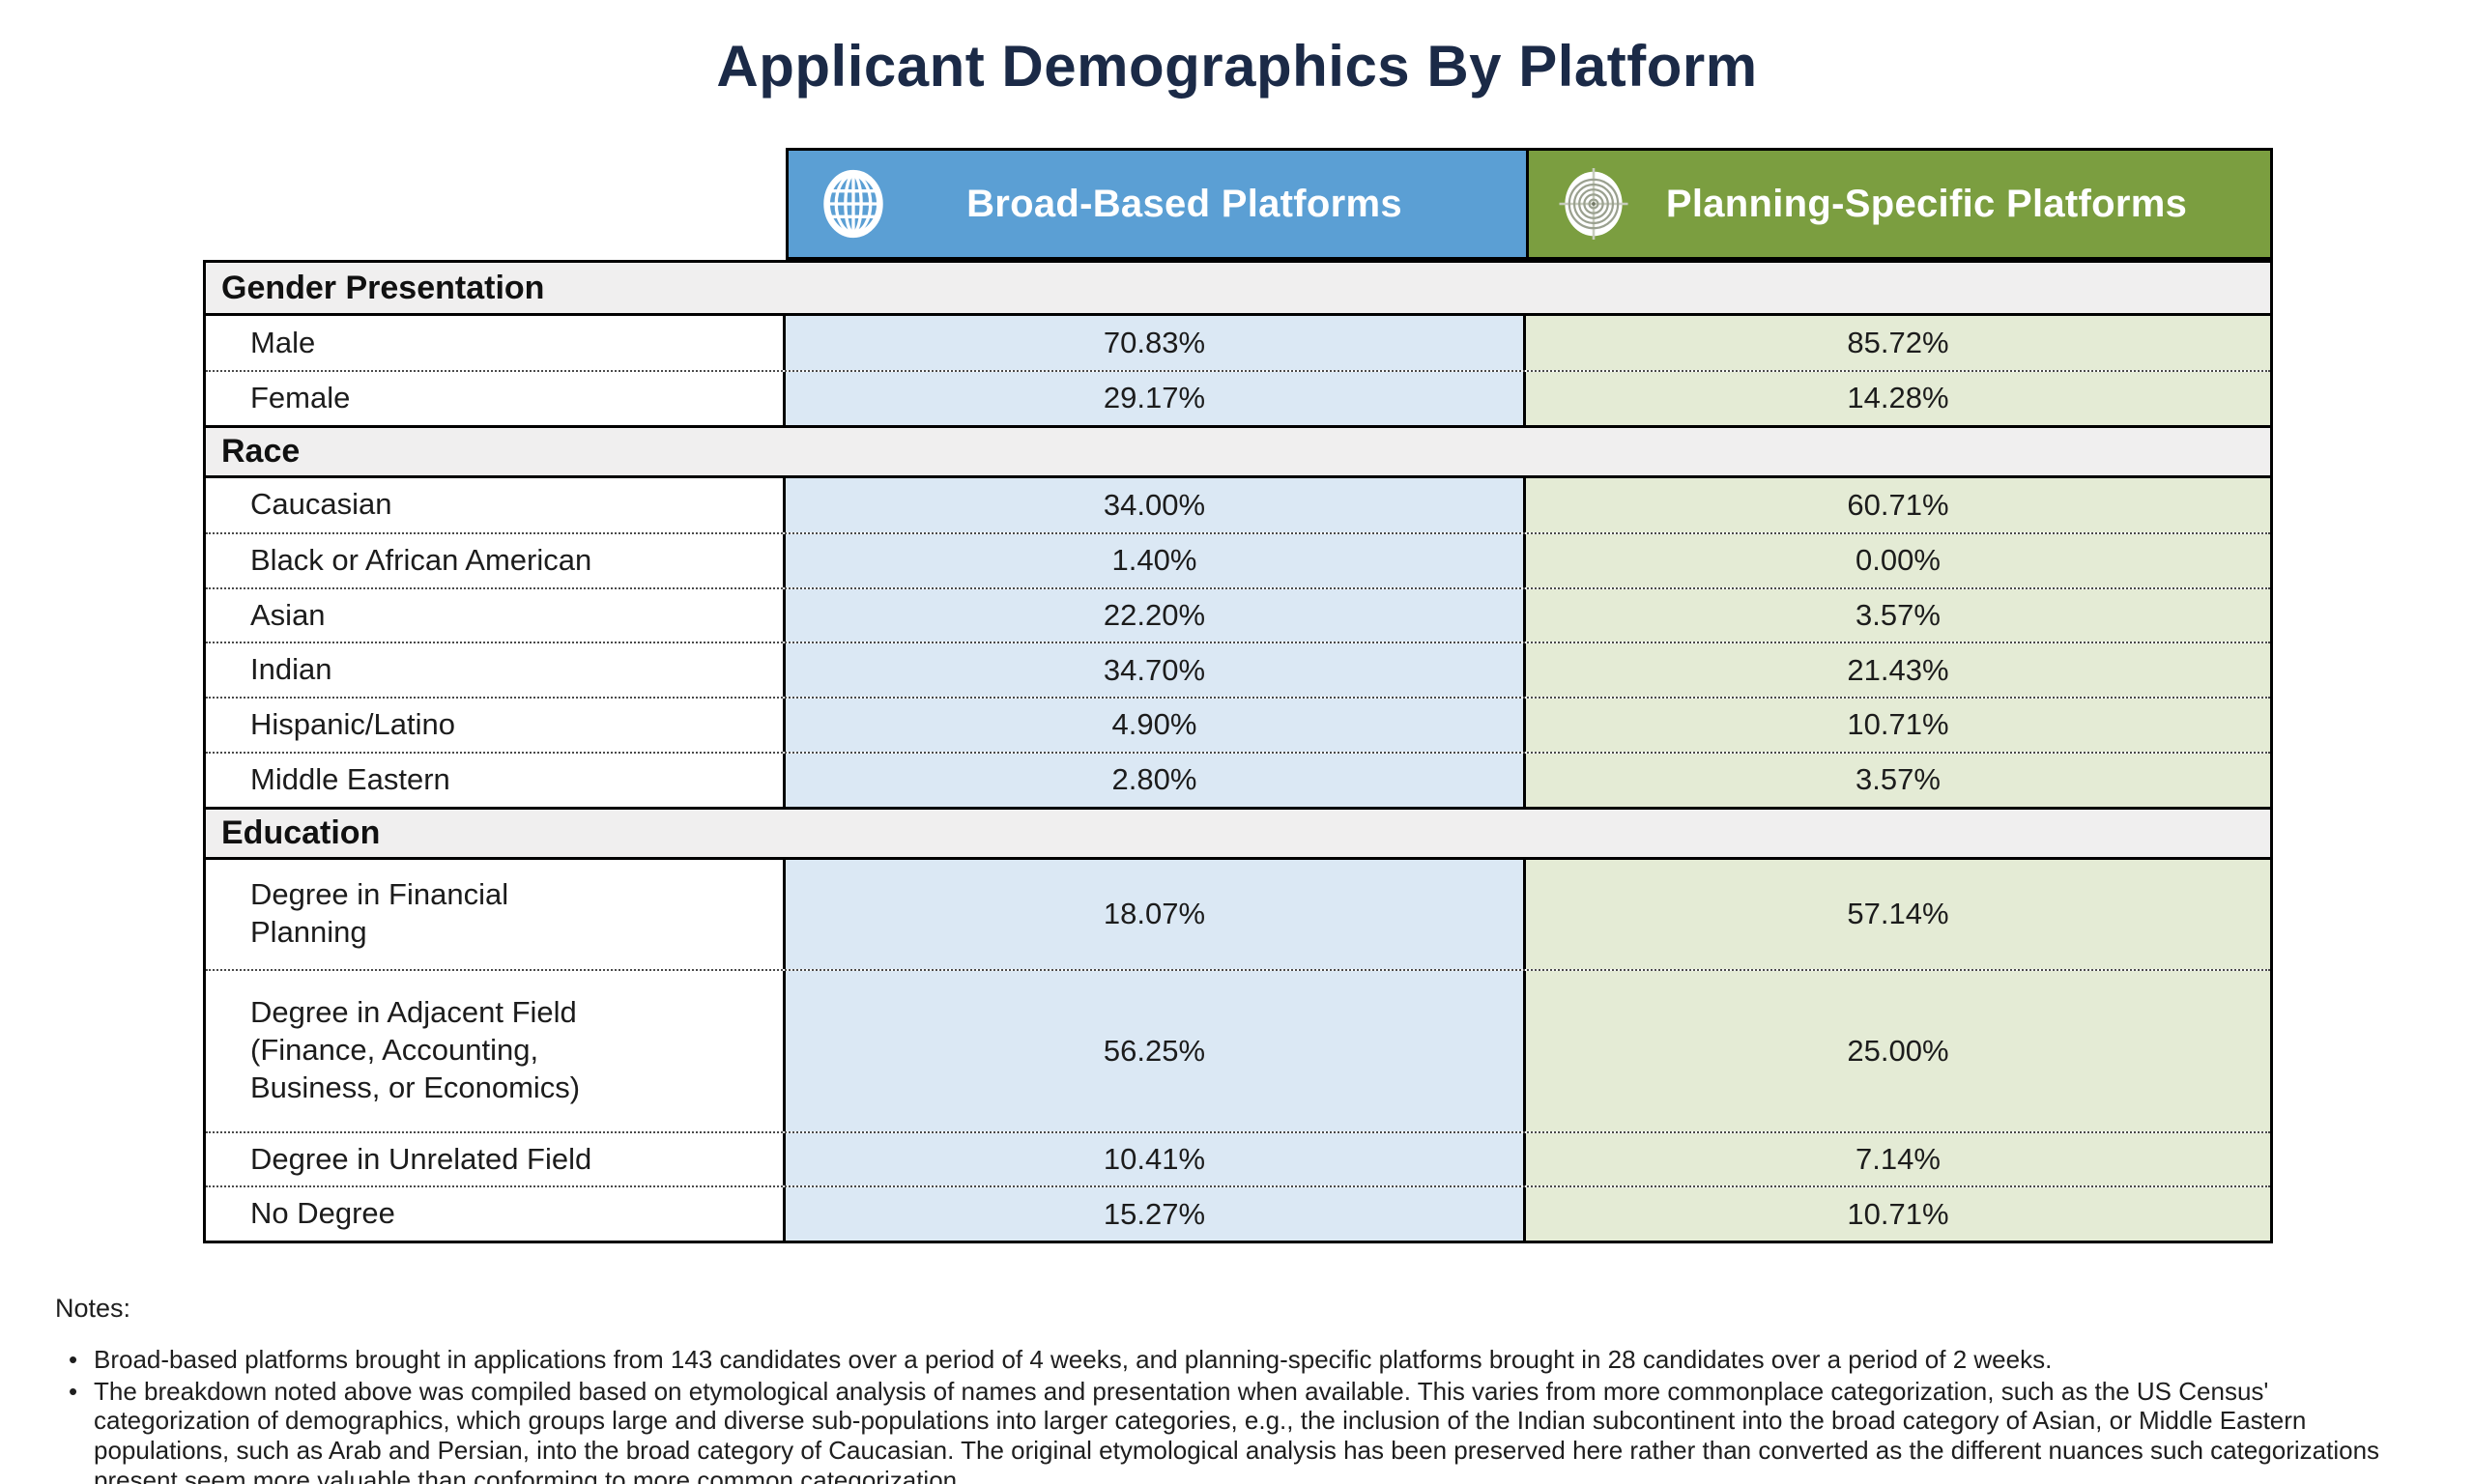 The image size is (2474, 1484). What do you see at coordinates (1156, 914) in the screenshot?
I see `broad-value: 18.07%` at bounding box center [1156, 914].